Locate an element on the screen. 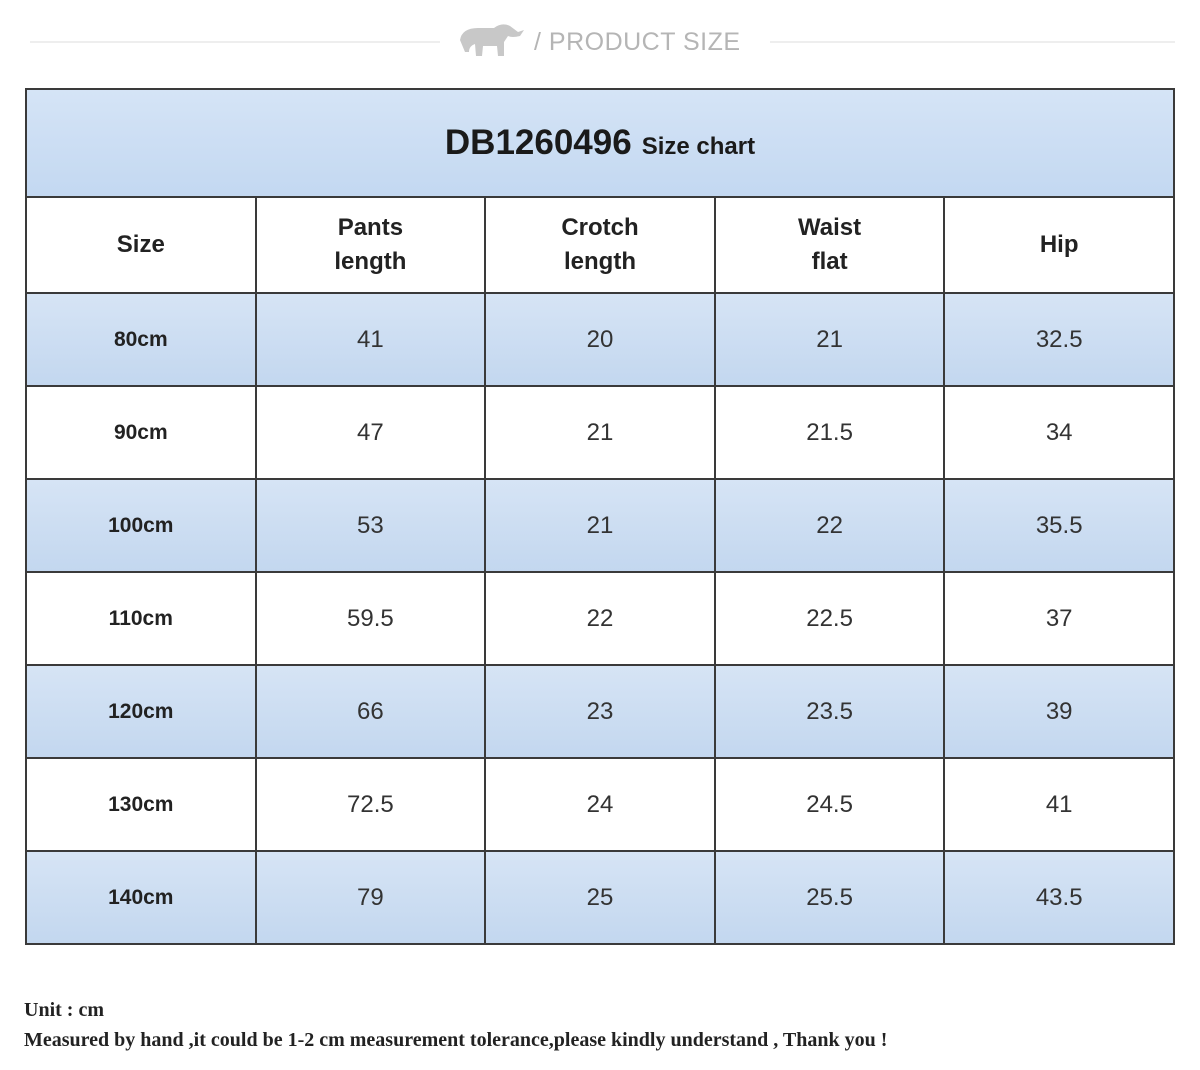  size-cell: 110cm is located at coordinates (141, 618).